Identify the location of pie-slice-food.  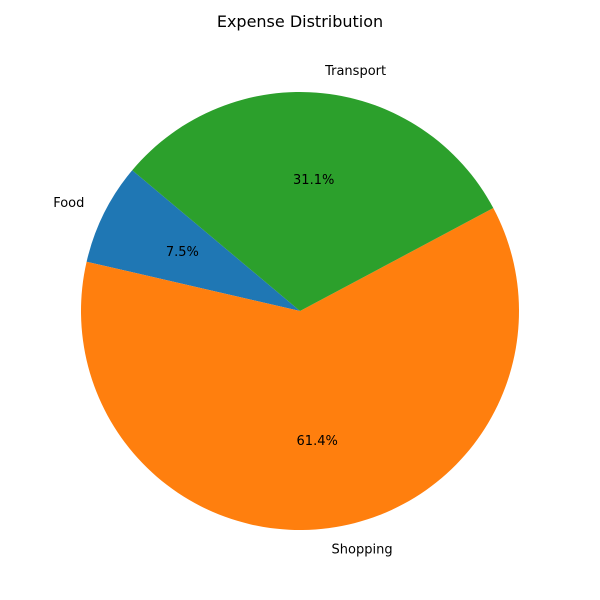
(193, 240).